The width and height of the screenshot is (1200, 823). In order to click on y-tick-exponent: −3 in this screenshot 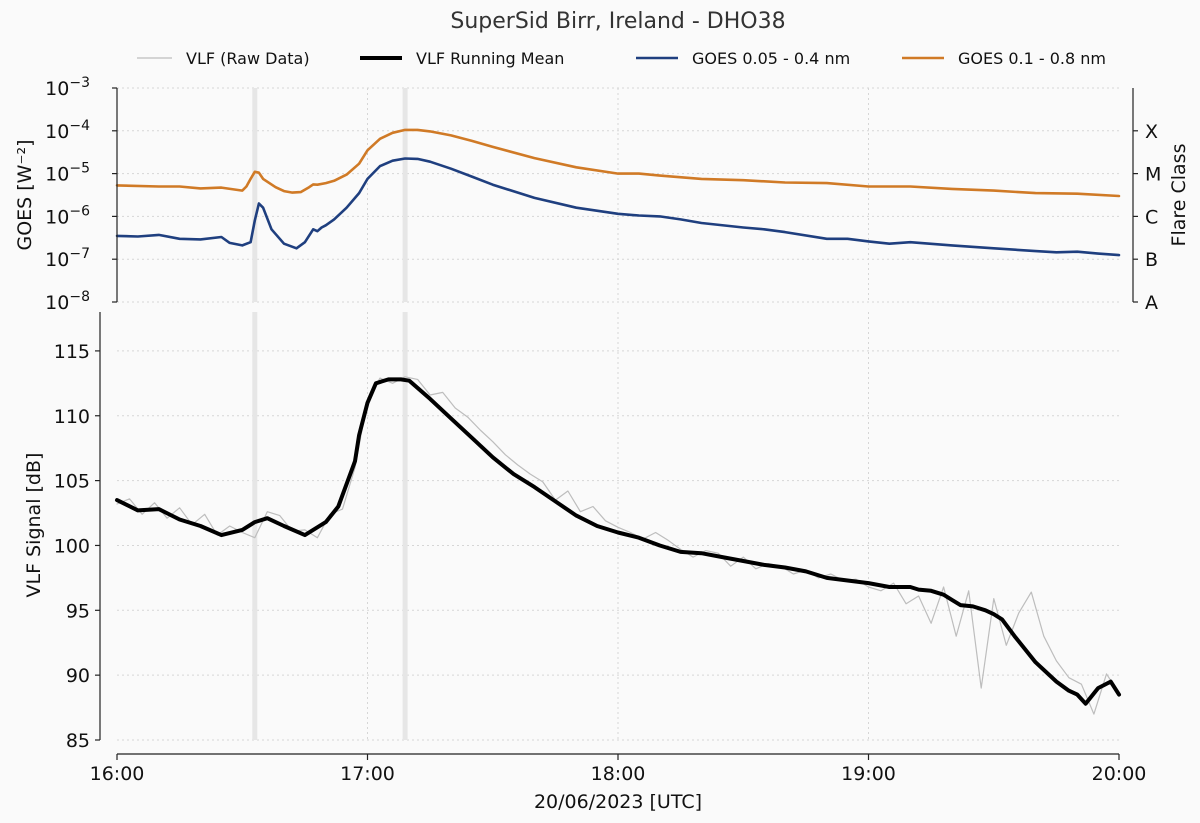, I will do `click(79, 83)`.